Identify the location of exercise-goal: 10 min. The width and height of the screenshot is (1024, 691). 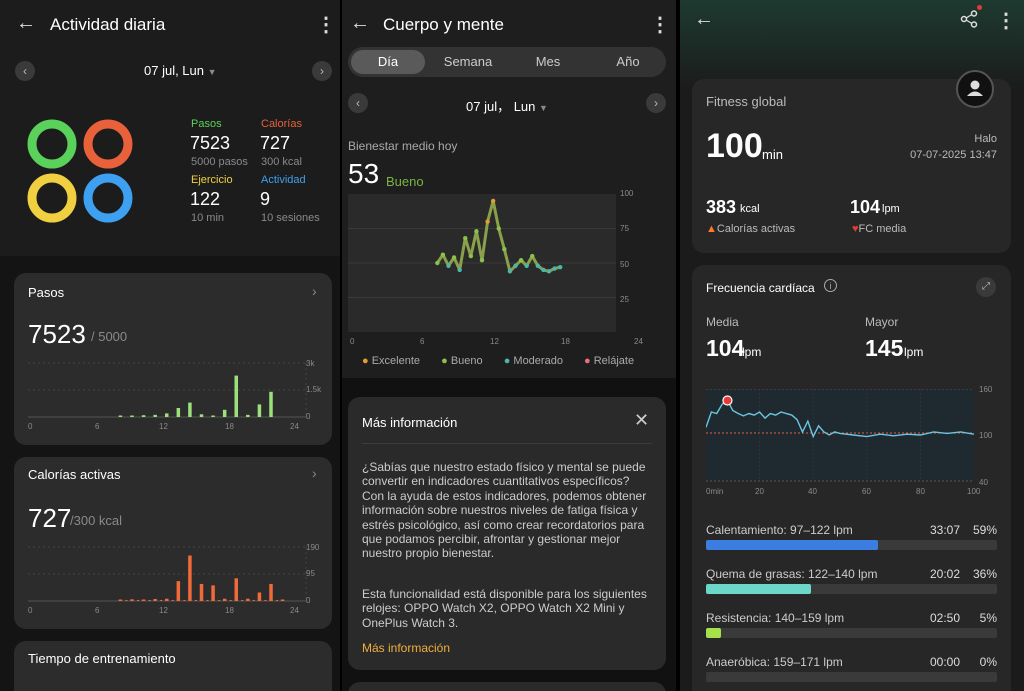
(208, 218).